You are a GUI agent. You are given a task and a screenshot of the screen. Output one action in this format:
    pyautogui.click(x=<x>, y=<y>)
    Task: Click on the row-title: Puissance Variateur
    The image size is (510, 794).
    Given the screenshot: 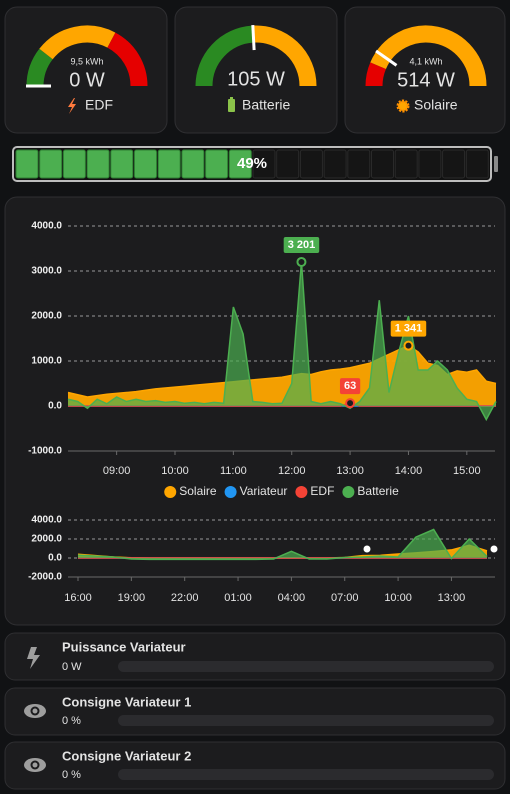 What is the action you would take?
    pyautogui.click(x=124, y=646)
    